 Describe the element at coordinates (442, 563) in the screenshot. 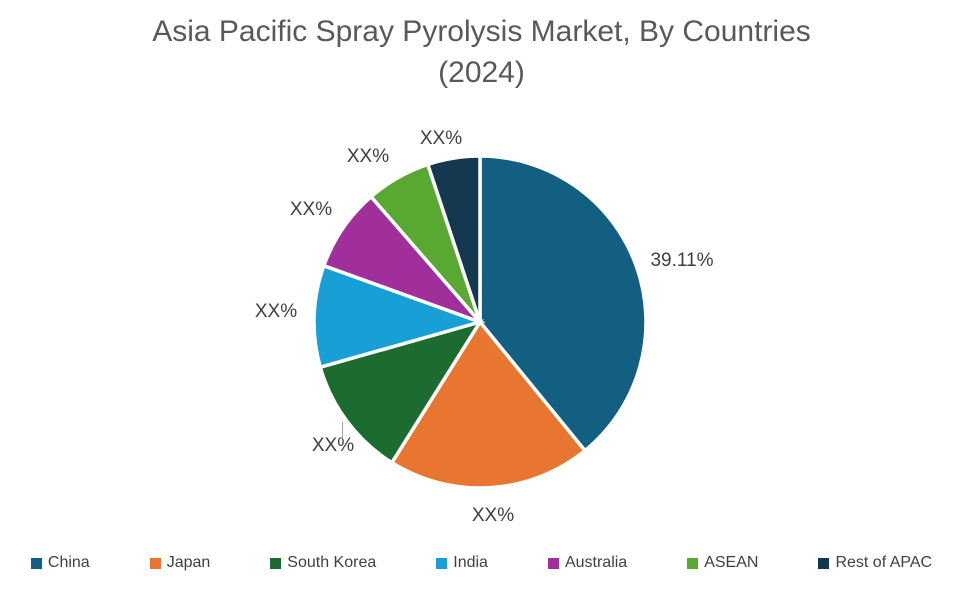

I see `legend-swatch-india` at that location.